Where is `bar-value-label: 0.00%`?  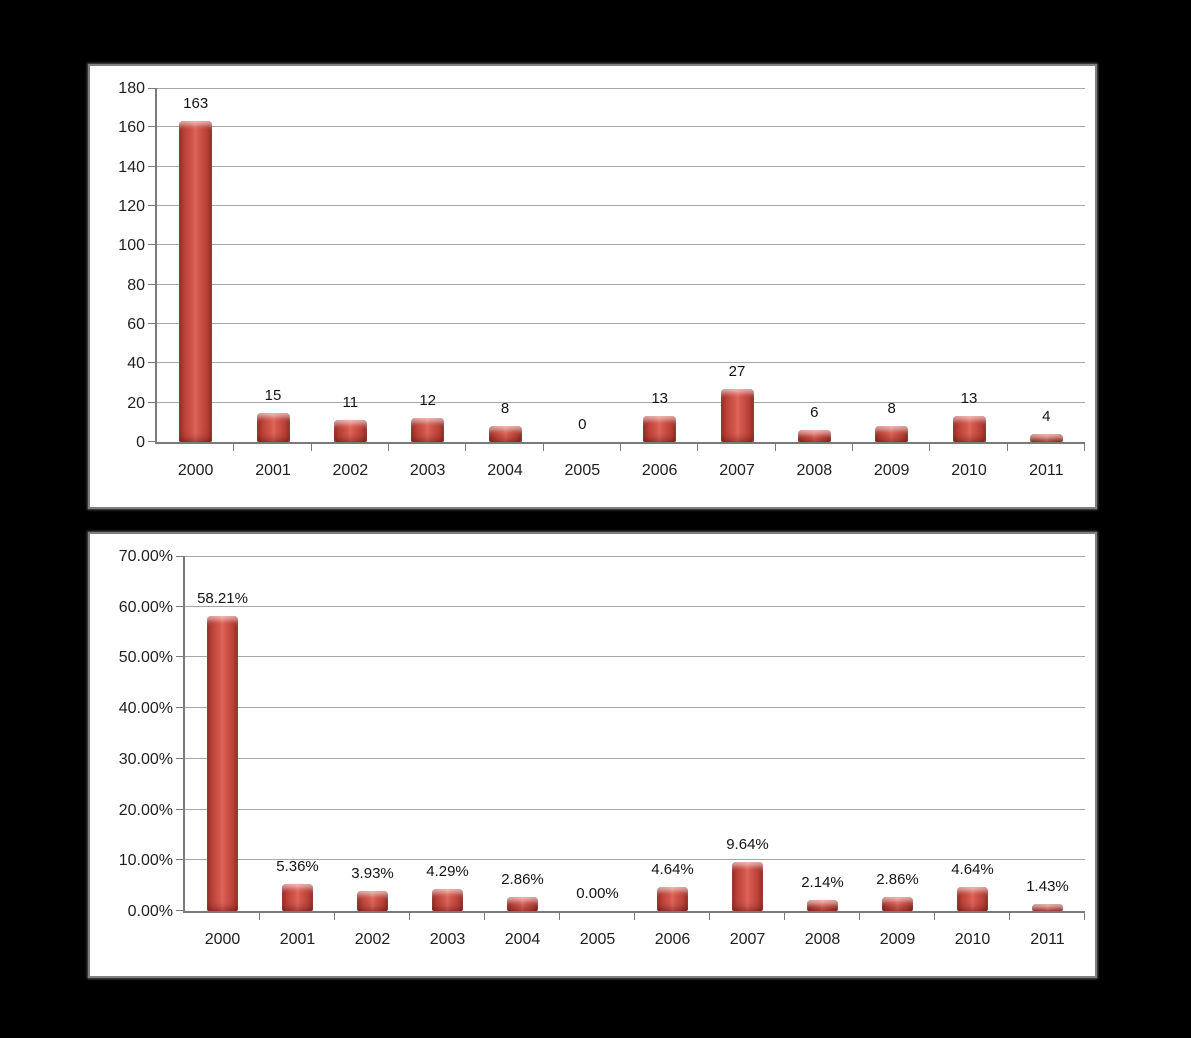 bar-value-label: 0.00% is located at coordinates (597, 893).